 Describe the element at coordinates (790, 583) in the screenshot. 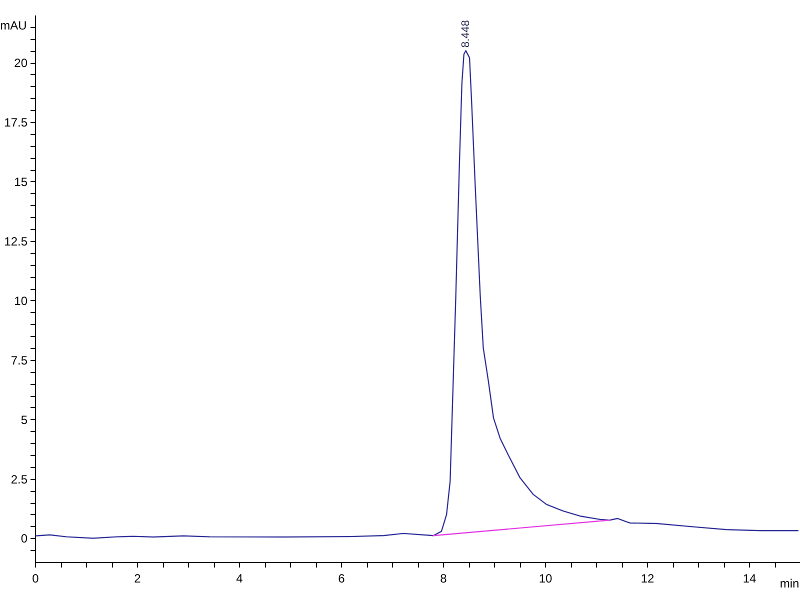

I see `x-axis-title: min` at that location.